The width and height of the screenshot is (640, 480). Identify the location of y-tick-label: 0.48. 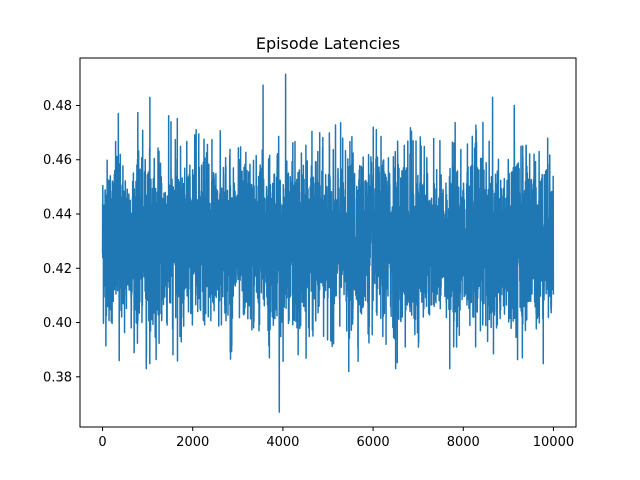
(57, 106).